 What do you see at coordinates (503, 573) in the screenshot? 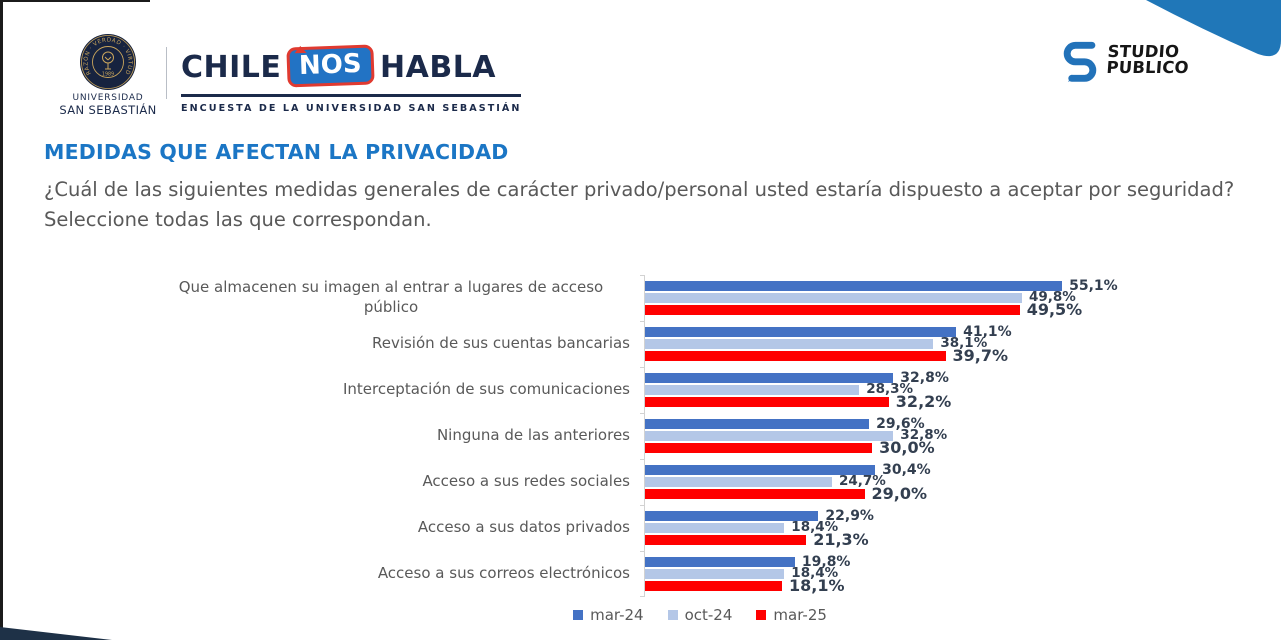
I see `category-label: Acceso a sus correos electrónicos` at bounding box center [503, 573].